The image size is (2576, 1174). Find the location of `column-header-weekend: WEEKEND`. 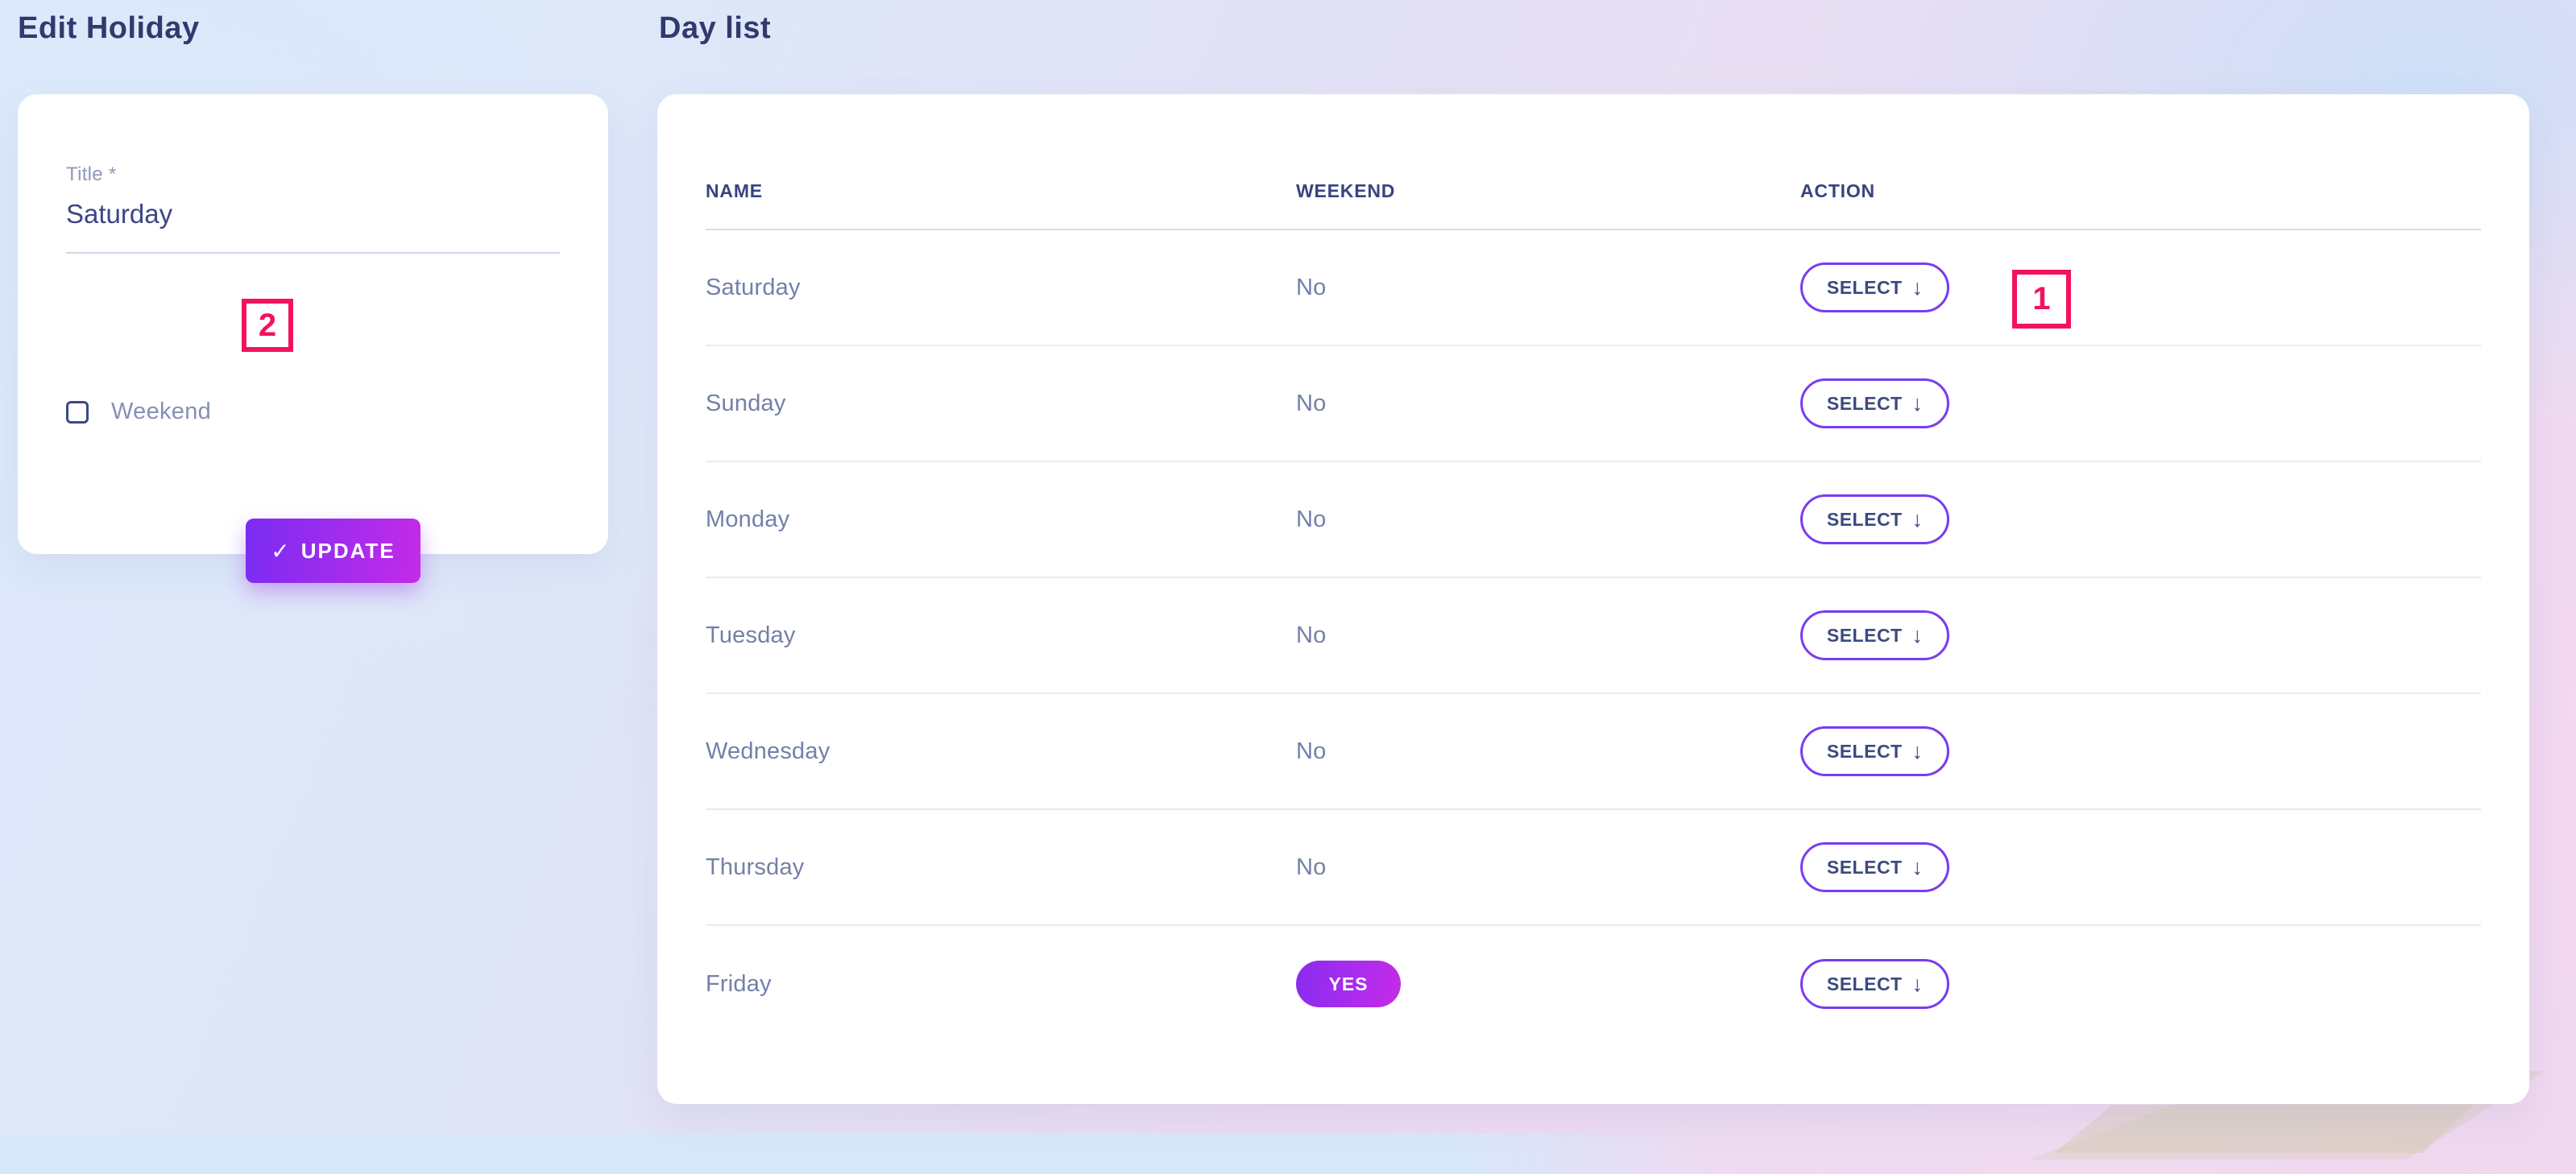

column-header-weekend: WEEKEND is located at coordinates (1346, 190).